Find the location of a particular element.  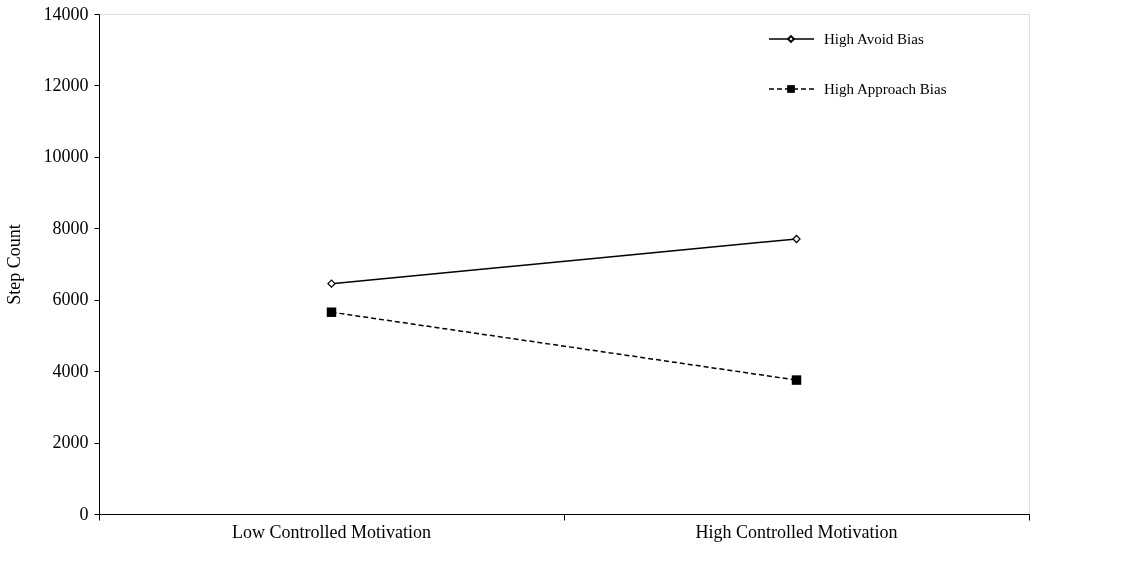

legend-label: High Approach Bias is located at coordinates (885, 89).